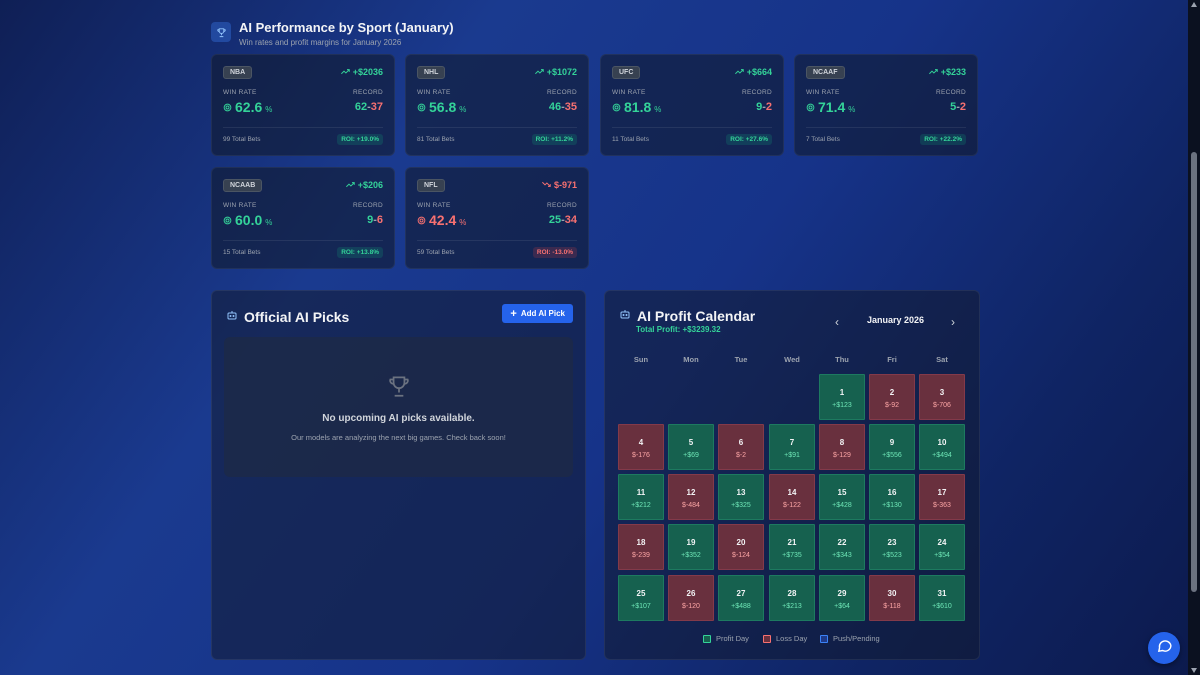  Describe the element at coordinates (247, 108) in the screenshot. I see `win-rate: 62.6%` at that location.